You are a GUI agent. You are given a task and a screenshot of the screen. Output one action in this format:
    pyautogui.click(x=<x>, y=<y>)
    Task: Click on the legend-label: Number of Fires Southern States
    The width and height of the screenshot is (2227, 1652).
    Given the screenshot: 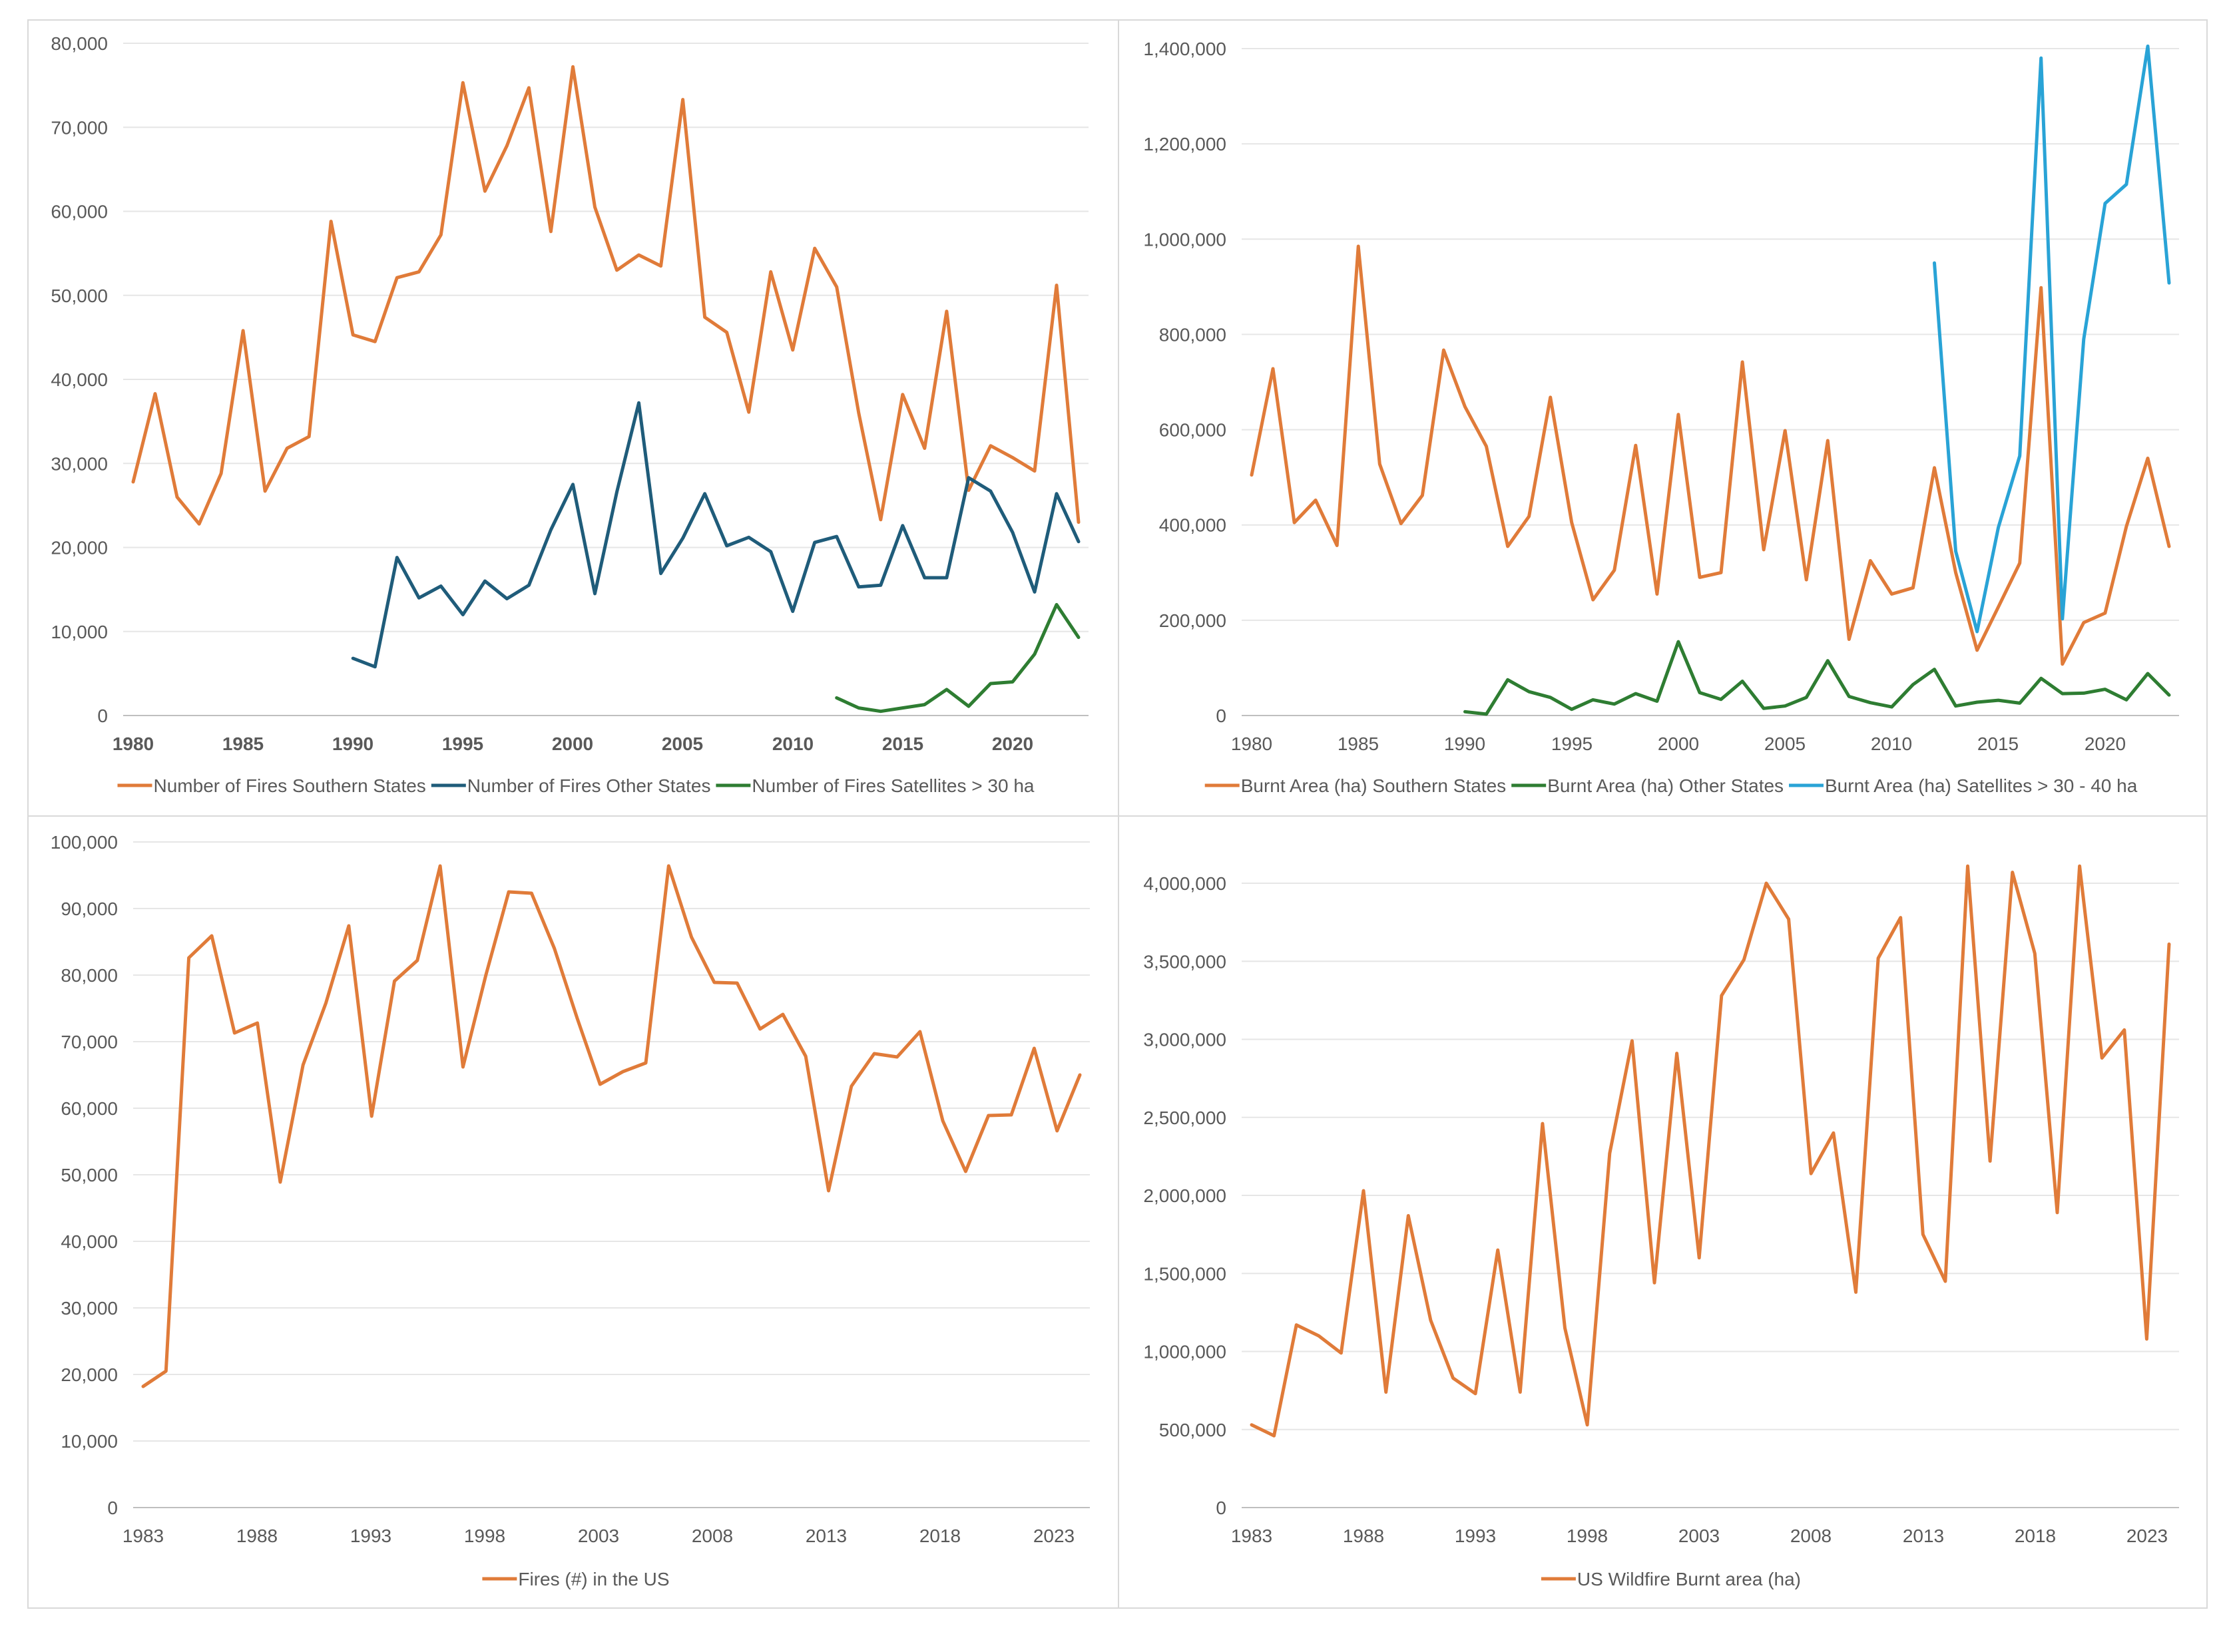 What is the action you would take?
    pyautogui.click(x=290, y=785)
    